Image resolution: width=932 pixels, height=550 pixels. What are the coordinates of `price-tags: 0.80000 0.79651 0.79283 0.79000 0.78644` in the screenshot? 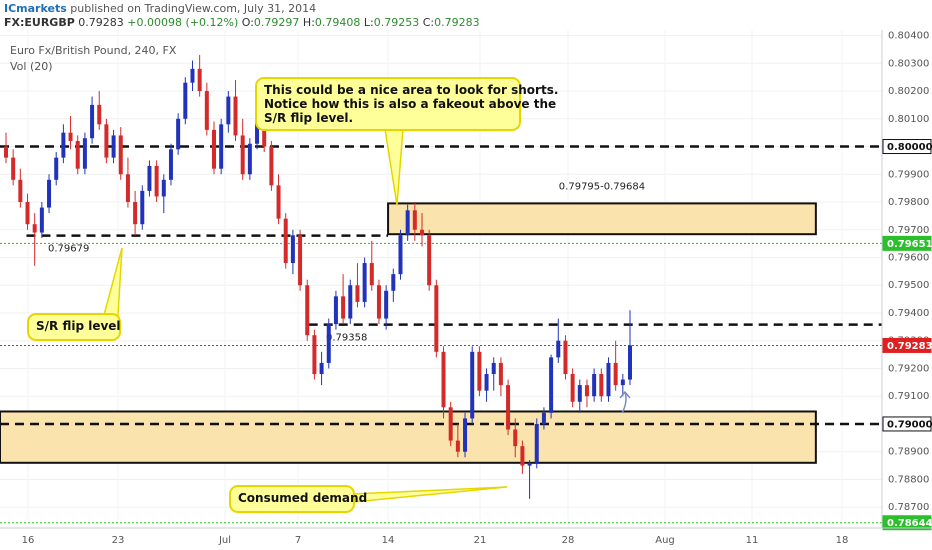 It's located at (907, 335).